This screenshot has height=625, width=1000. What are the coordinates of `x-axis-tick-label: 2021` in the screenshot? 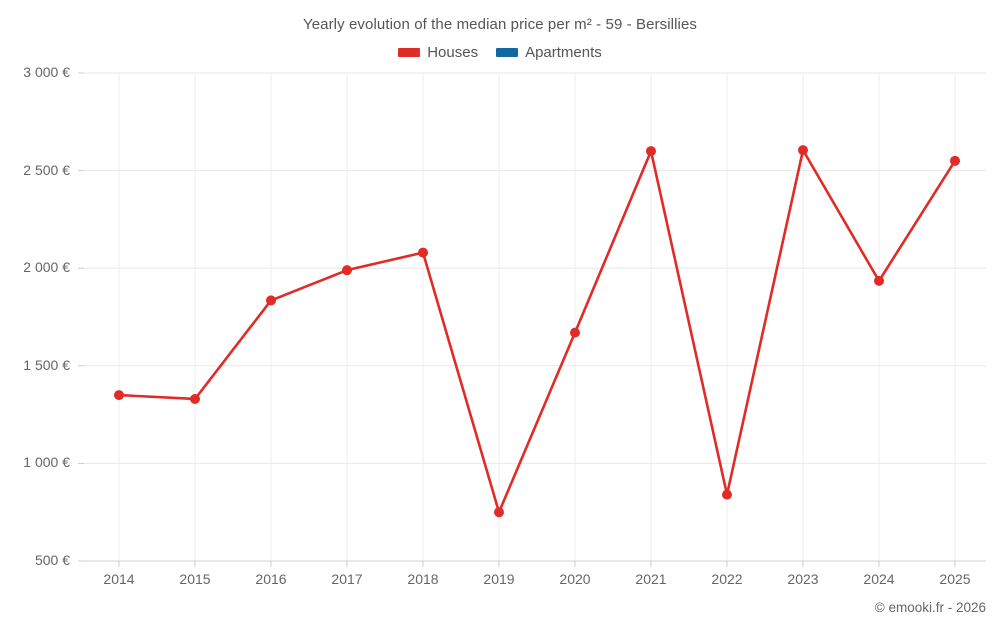 It's located at (651, 579).